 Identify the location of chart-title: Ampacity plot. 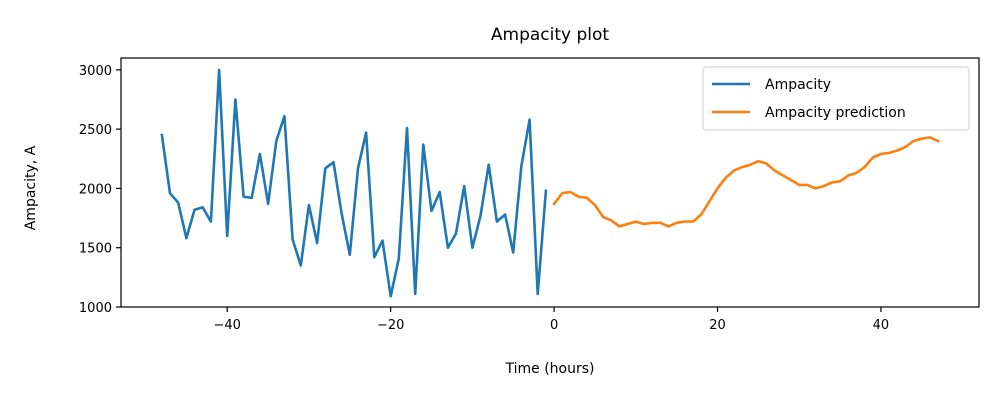
(550, 35).